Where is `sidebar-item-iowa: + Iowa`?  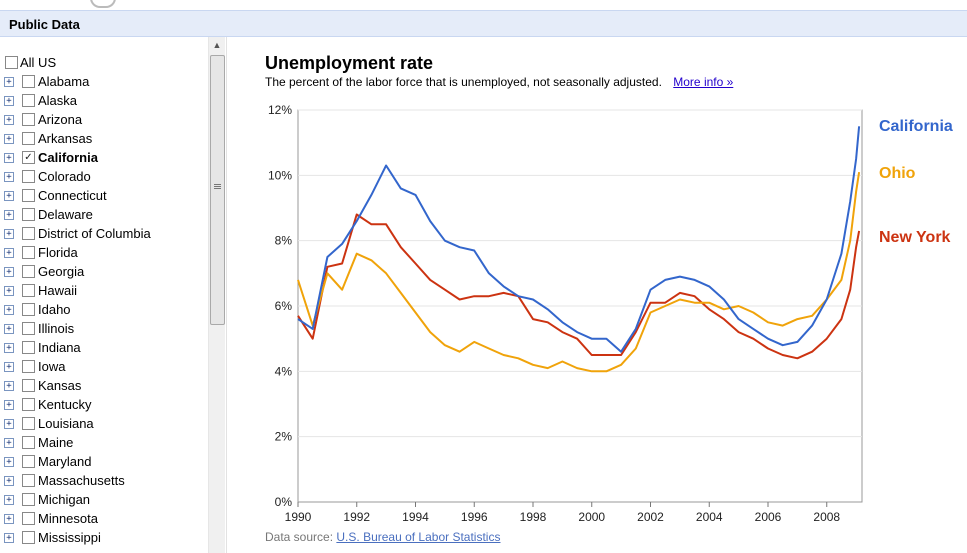 sidebar-item-iowa: + Iowa is located at coordinates (104, 366).